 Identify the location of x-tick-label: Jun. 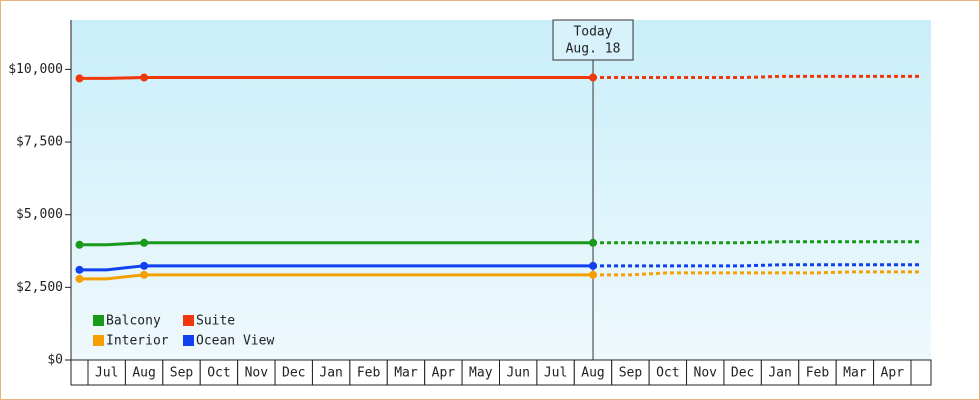
(517, 373).